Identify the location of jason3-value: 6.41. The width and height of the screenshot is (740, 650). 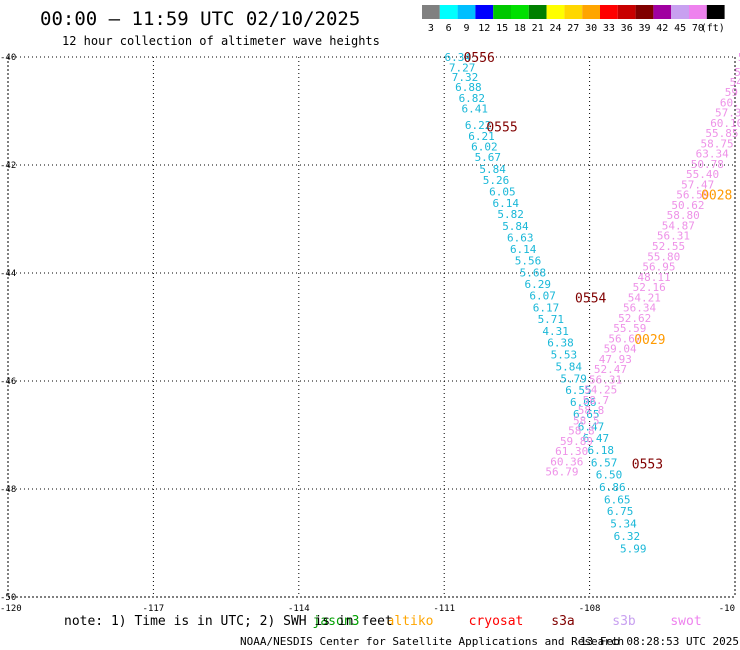
(474, 108).